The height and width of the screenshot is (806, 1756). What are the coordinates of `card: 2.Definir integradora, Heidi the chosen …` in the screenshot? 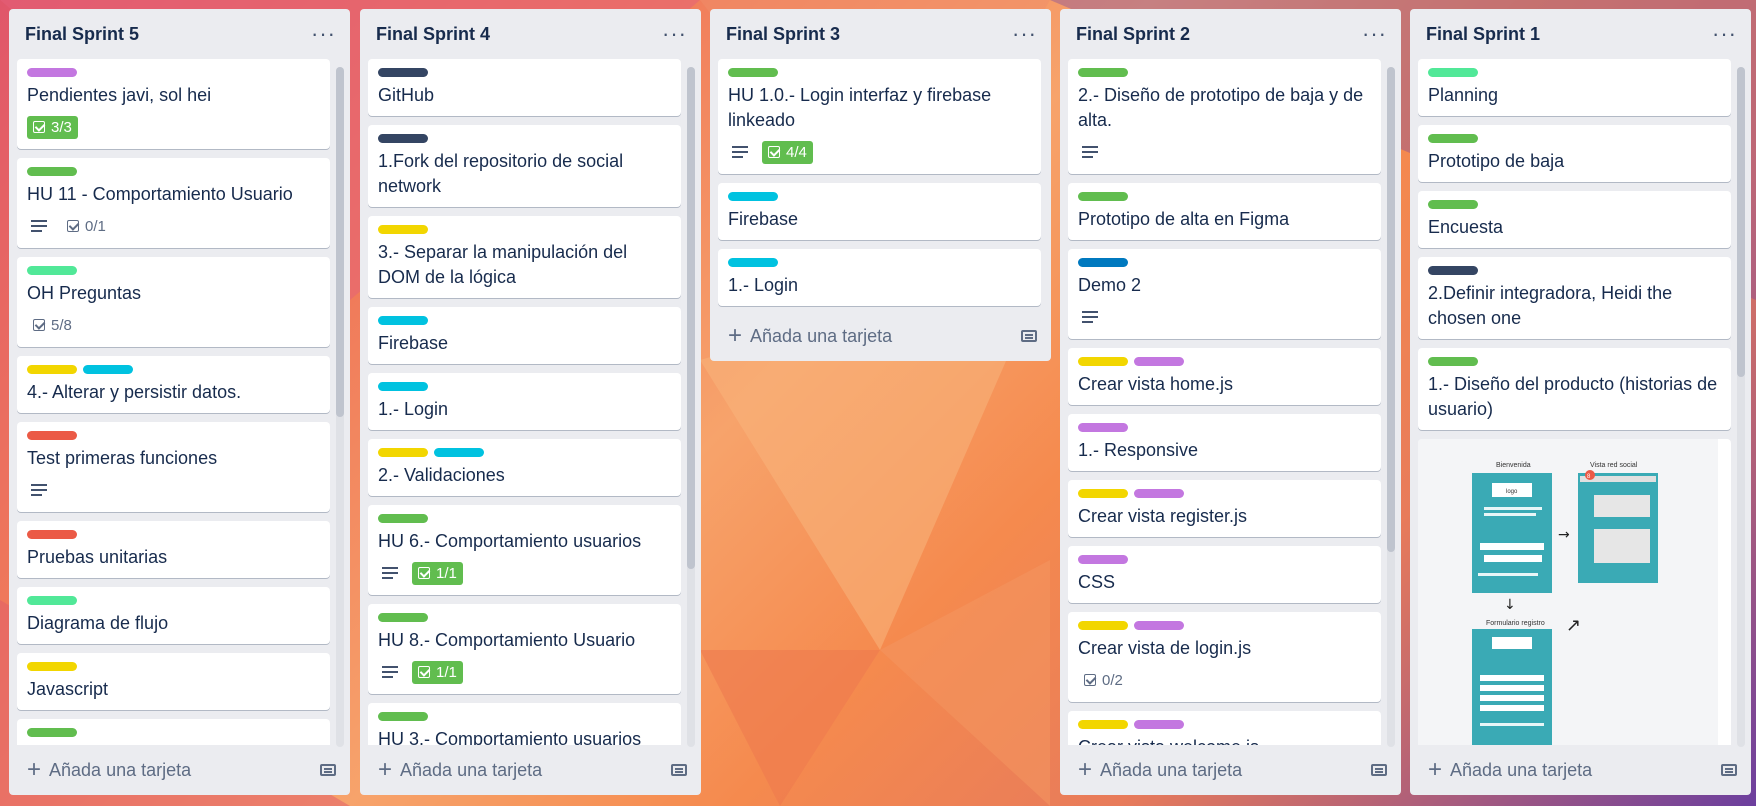 It's located at (1574, 298).